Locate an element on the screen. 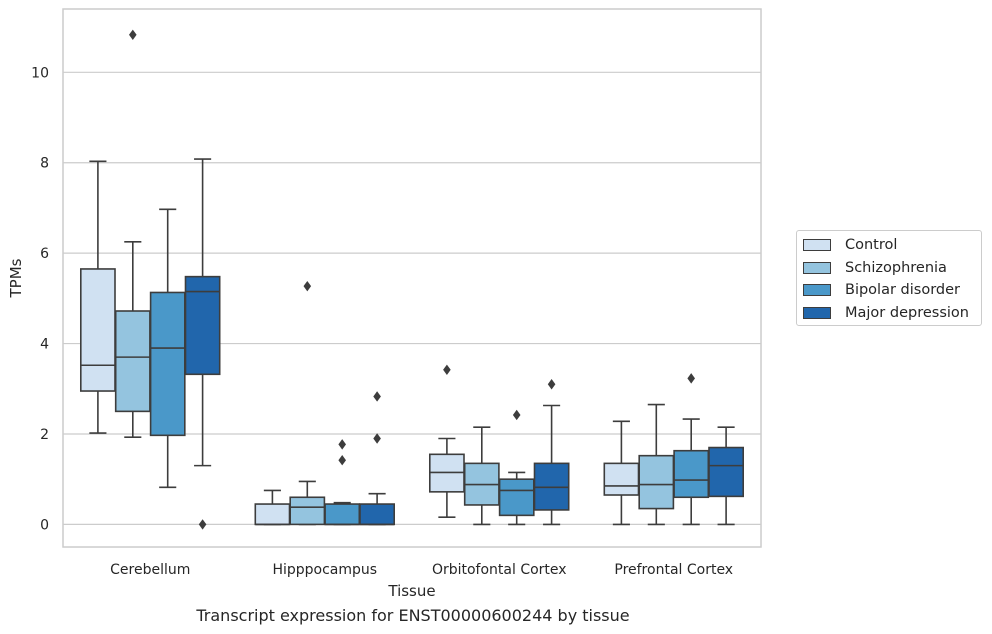 The height and width of the screenshot is (634, 992). legend-item-bipolar-disorder: Bipolar disorder is located at coordinates (892, 290).